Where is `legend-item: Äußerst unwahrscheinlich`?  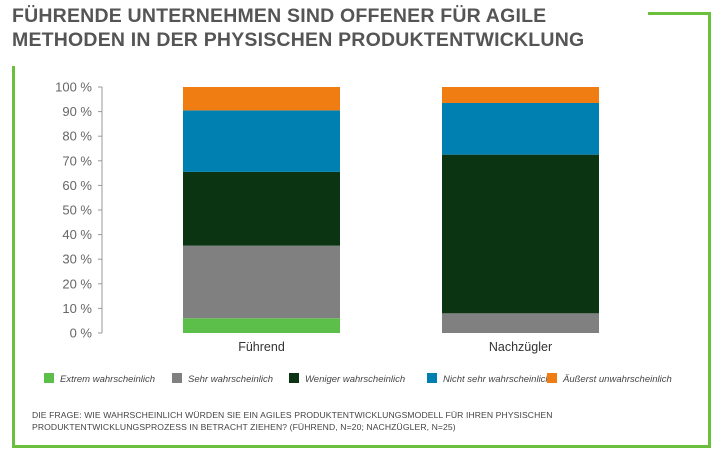 legend-item: Äußerst unwahrscheinlich is located at coordinates (609, 380).